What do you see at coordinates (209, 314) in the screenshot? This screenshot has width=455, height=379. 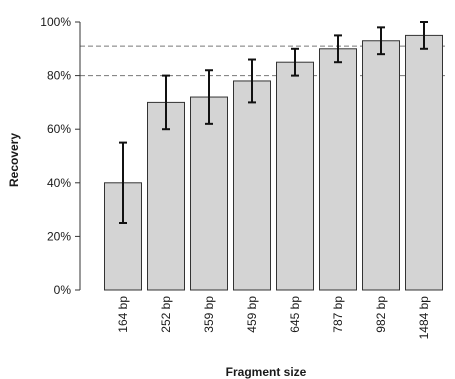 I see `x-tick-label: 359 bp` at bounding box center [209, 314].